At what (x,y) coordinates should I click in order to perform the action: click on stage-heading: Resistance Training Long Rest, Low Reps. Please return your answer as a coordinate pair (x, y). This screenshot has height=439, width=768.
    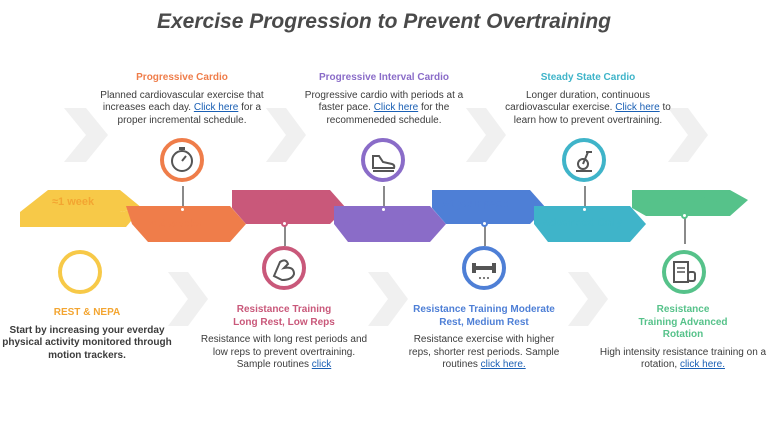
    Looking at the image, I should click on (284, 316).